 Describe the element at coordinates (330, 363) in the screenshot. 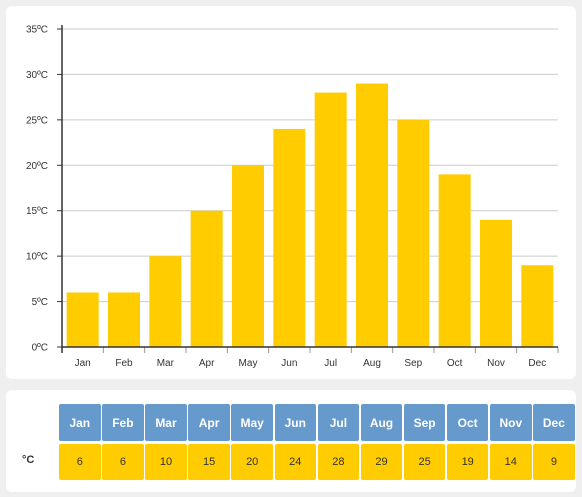

I see `x-tick-label: Jul` at that location.